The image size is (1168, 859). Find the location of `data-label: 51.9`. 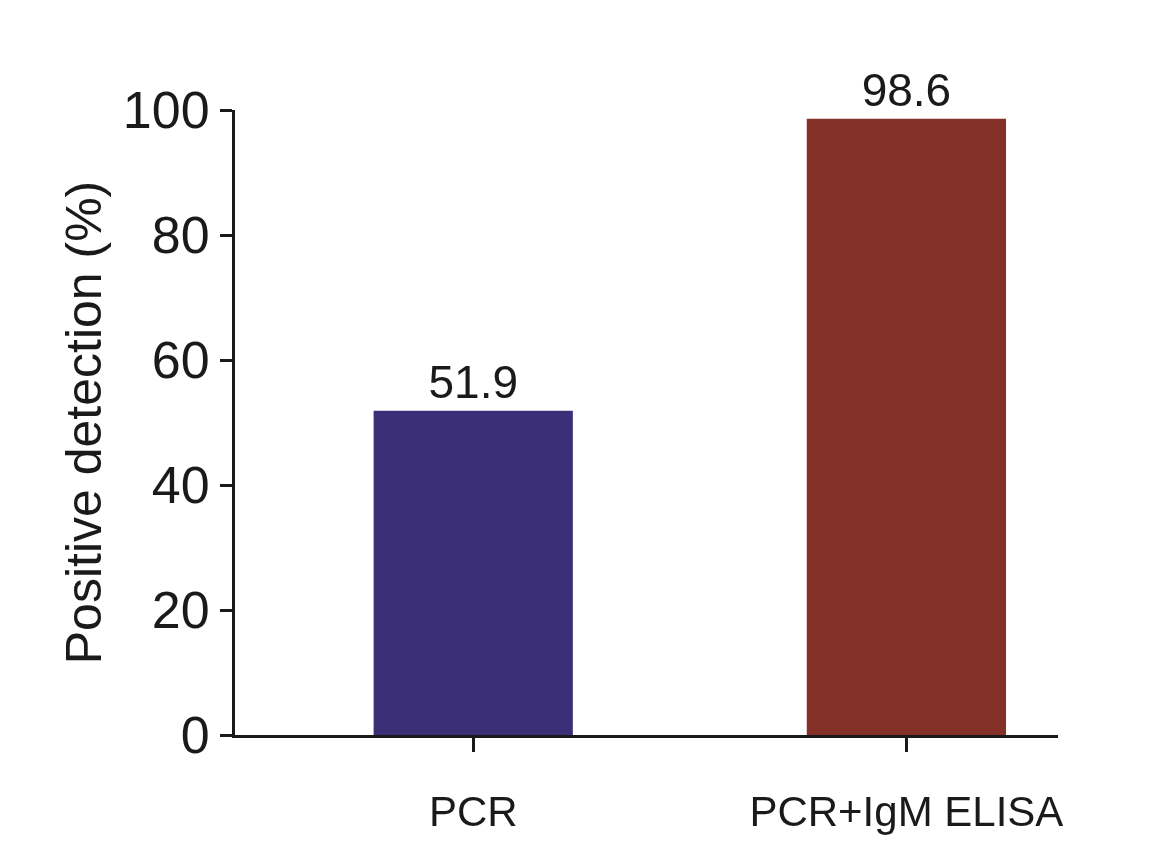

data-label: 51.9 is located at coordinates (473, 381).